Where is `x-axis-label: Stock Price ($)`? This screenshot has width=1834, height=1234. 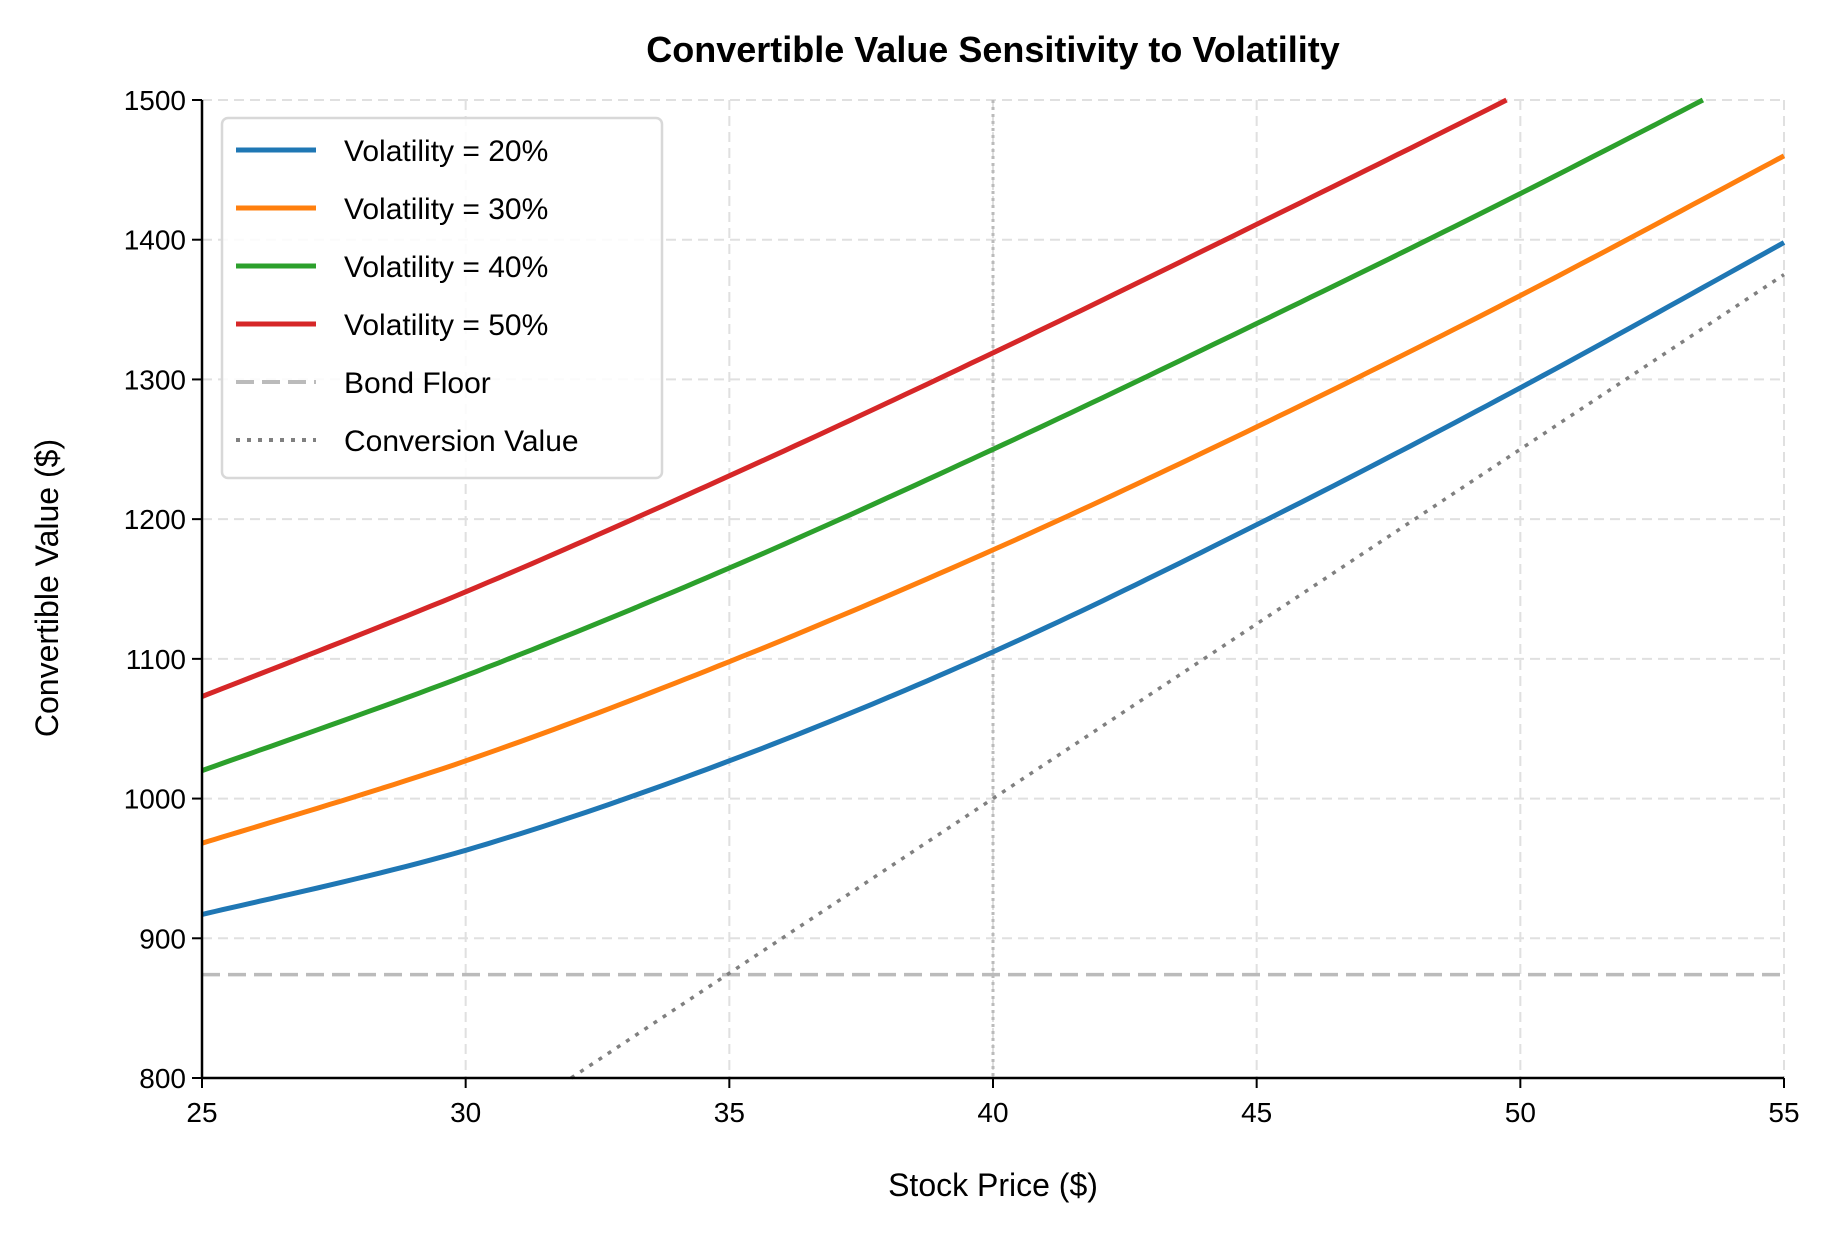 x-axis-label: Stock Price ($) is located at coordinates (993, 1185).